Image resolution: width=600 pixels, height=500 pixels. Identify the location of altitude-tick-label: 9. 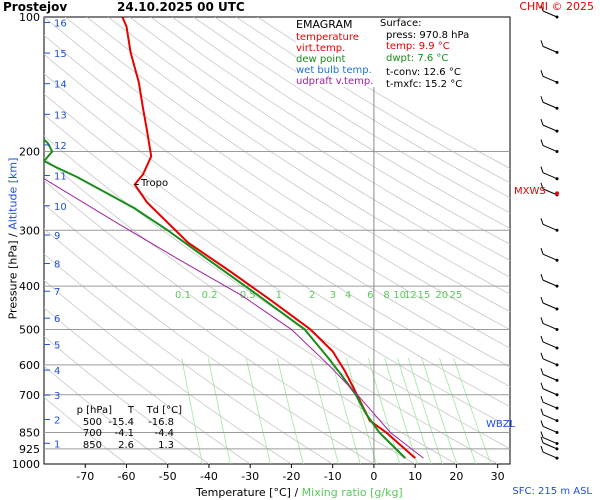
(57, 236).